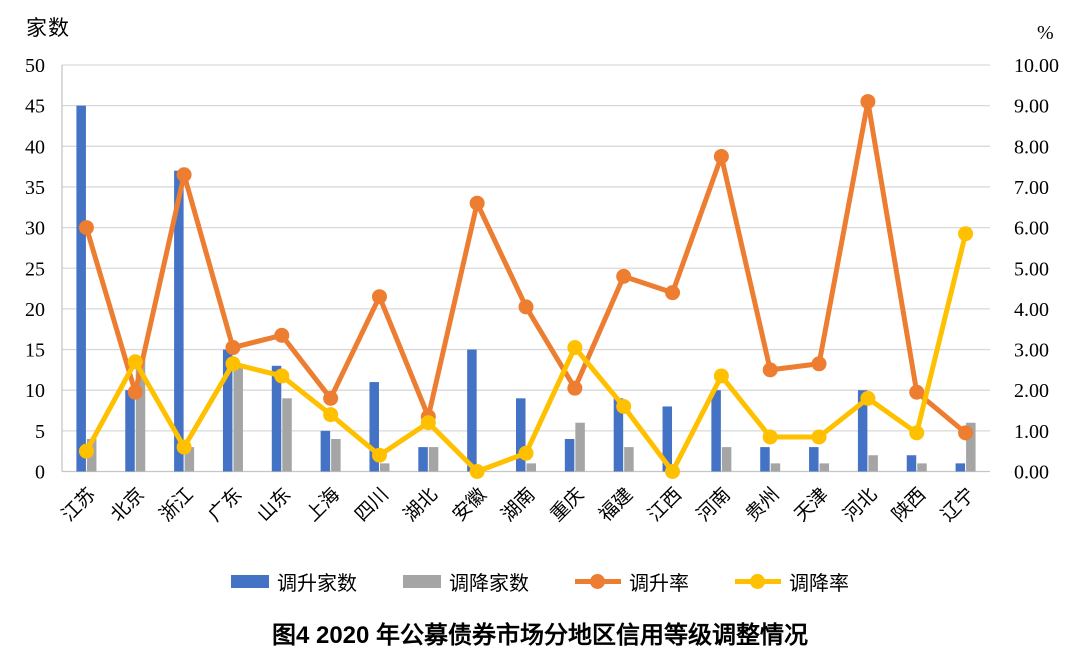 The width and height of the screenshot is (1080, 656). Describe the element at coordinates (130, 431) in the screenshot. I see `upgrade-count-bar-北京` at that location.